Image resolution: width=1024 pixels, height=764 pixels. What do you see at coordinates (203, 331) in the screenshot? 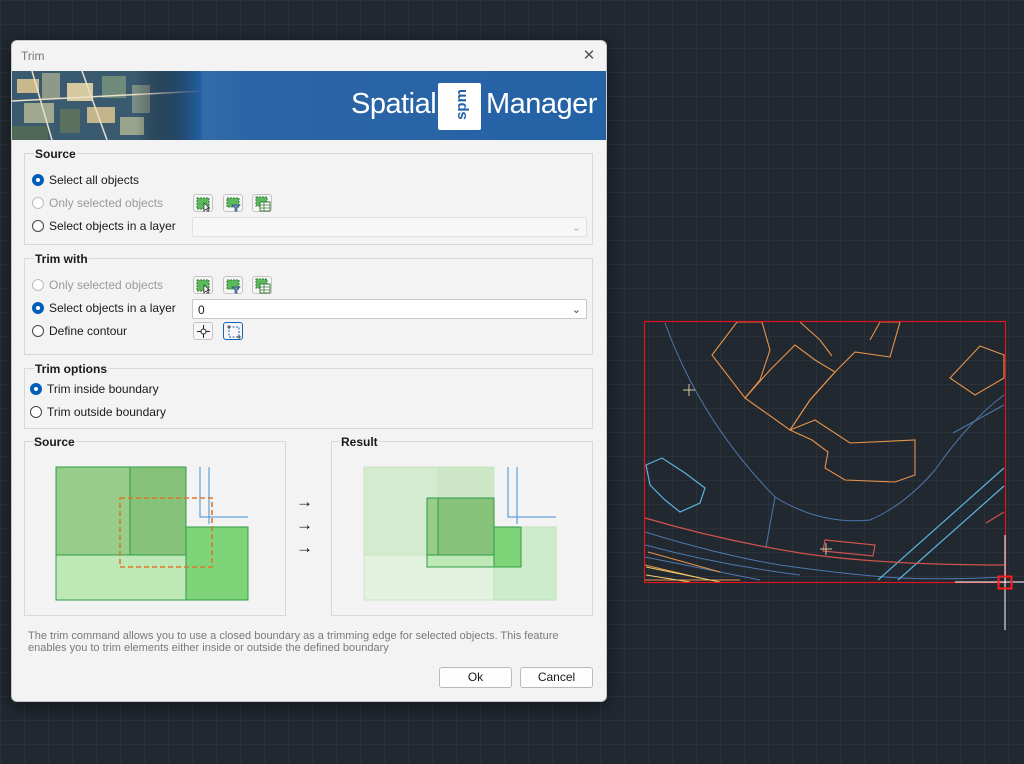
I see `pick-point-icon` at bounding box center [203, 331].